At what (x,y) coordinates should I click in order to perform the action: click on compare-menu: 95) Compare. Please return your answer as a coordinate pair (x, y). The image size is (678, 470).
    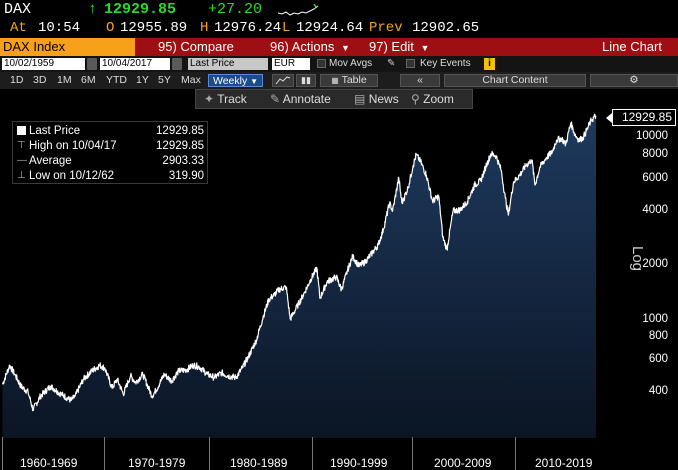
    Looking at the image, I should click on (196, 47).